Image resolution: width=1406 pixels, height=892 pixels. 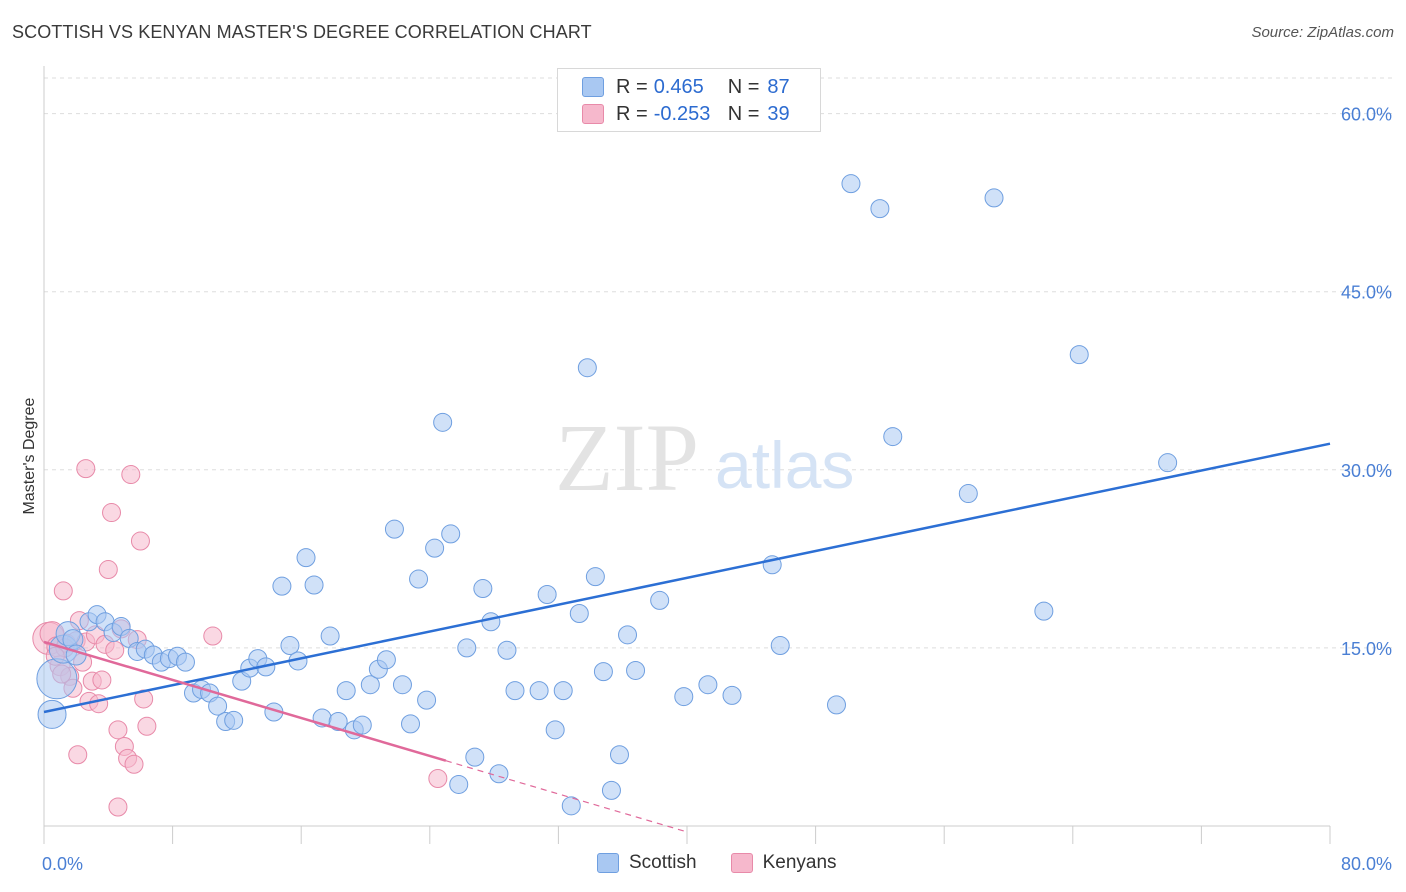 What do you see at coordinates (240, 638) in the screenshot?
I see `kenyans-points` at bounding box center [240, 638].